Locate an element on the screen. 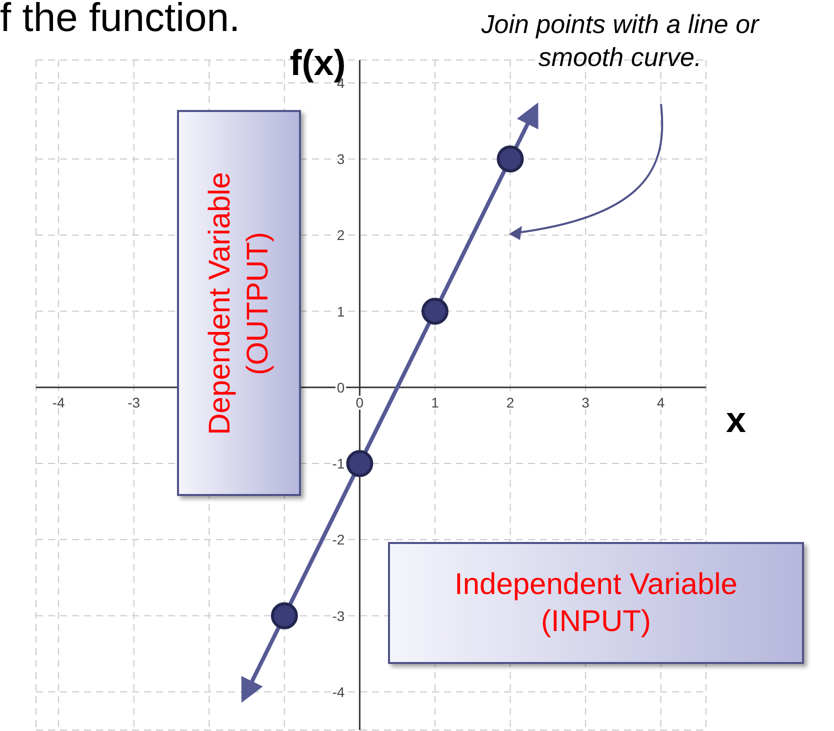 The height and width of the screenshot is (731, 834). annotation: Dependent Variable (OUTPUT) is located at coordinates (238, 303).